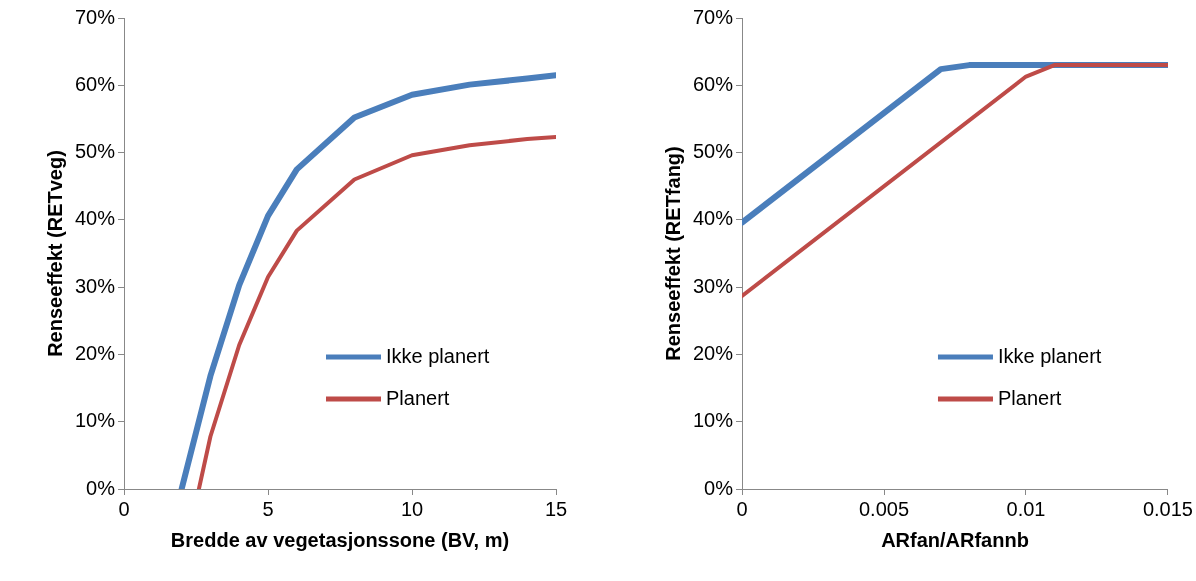  I want to click on x-axis-title: Bredde av vegetasjonssone (BV, m), so click(340, 539).